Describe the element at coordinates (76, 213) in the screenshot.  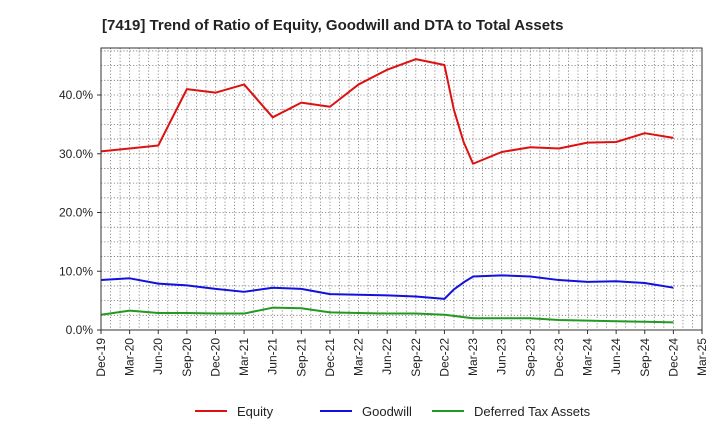
I see `y-tick-label: 20.0%` at that location.